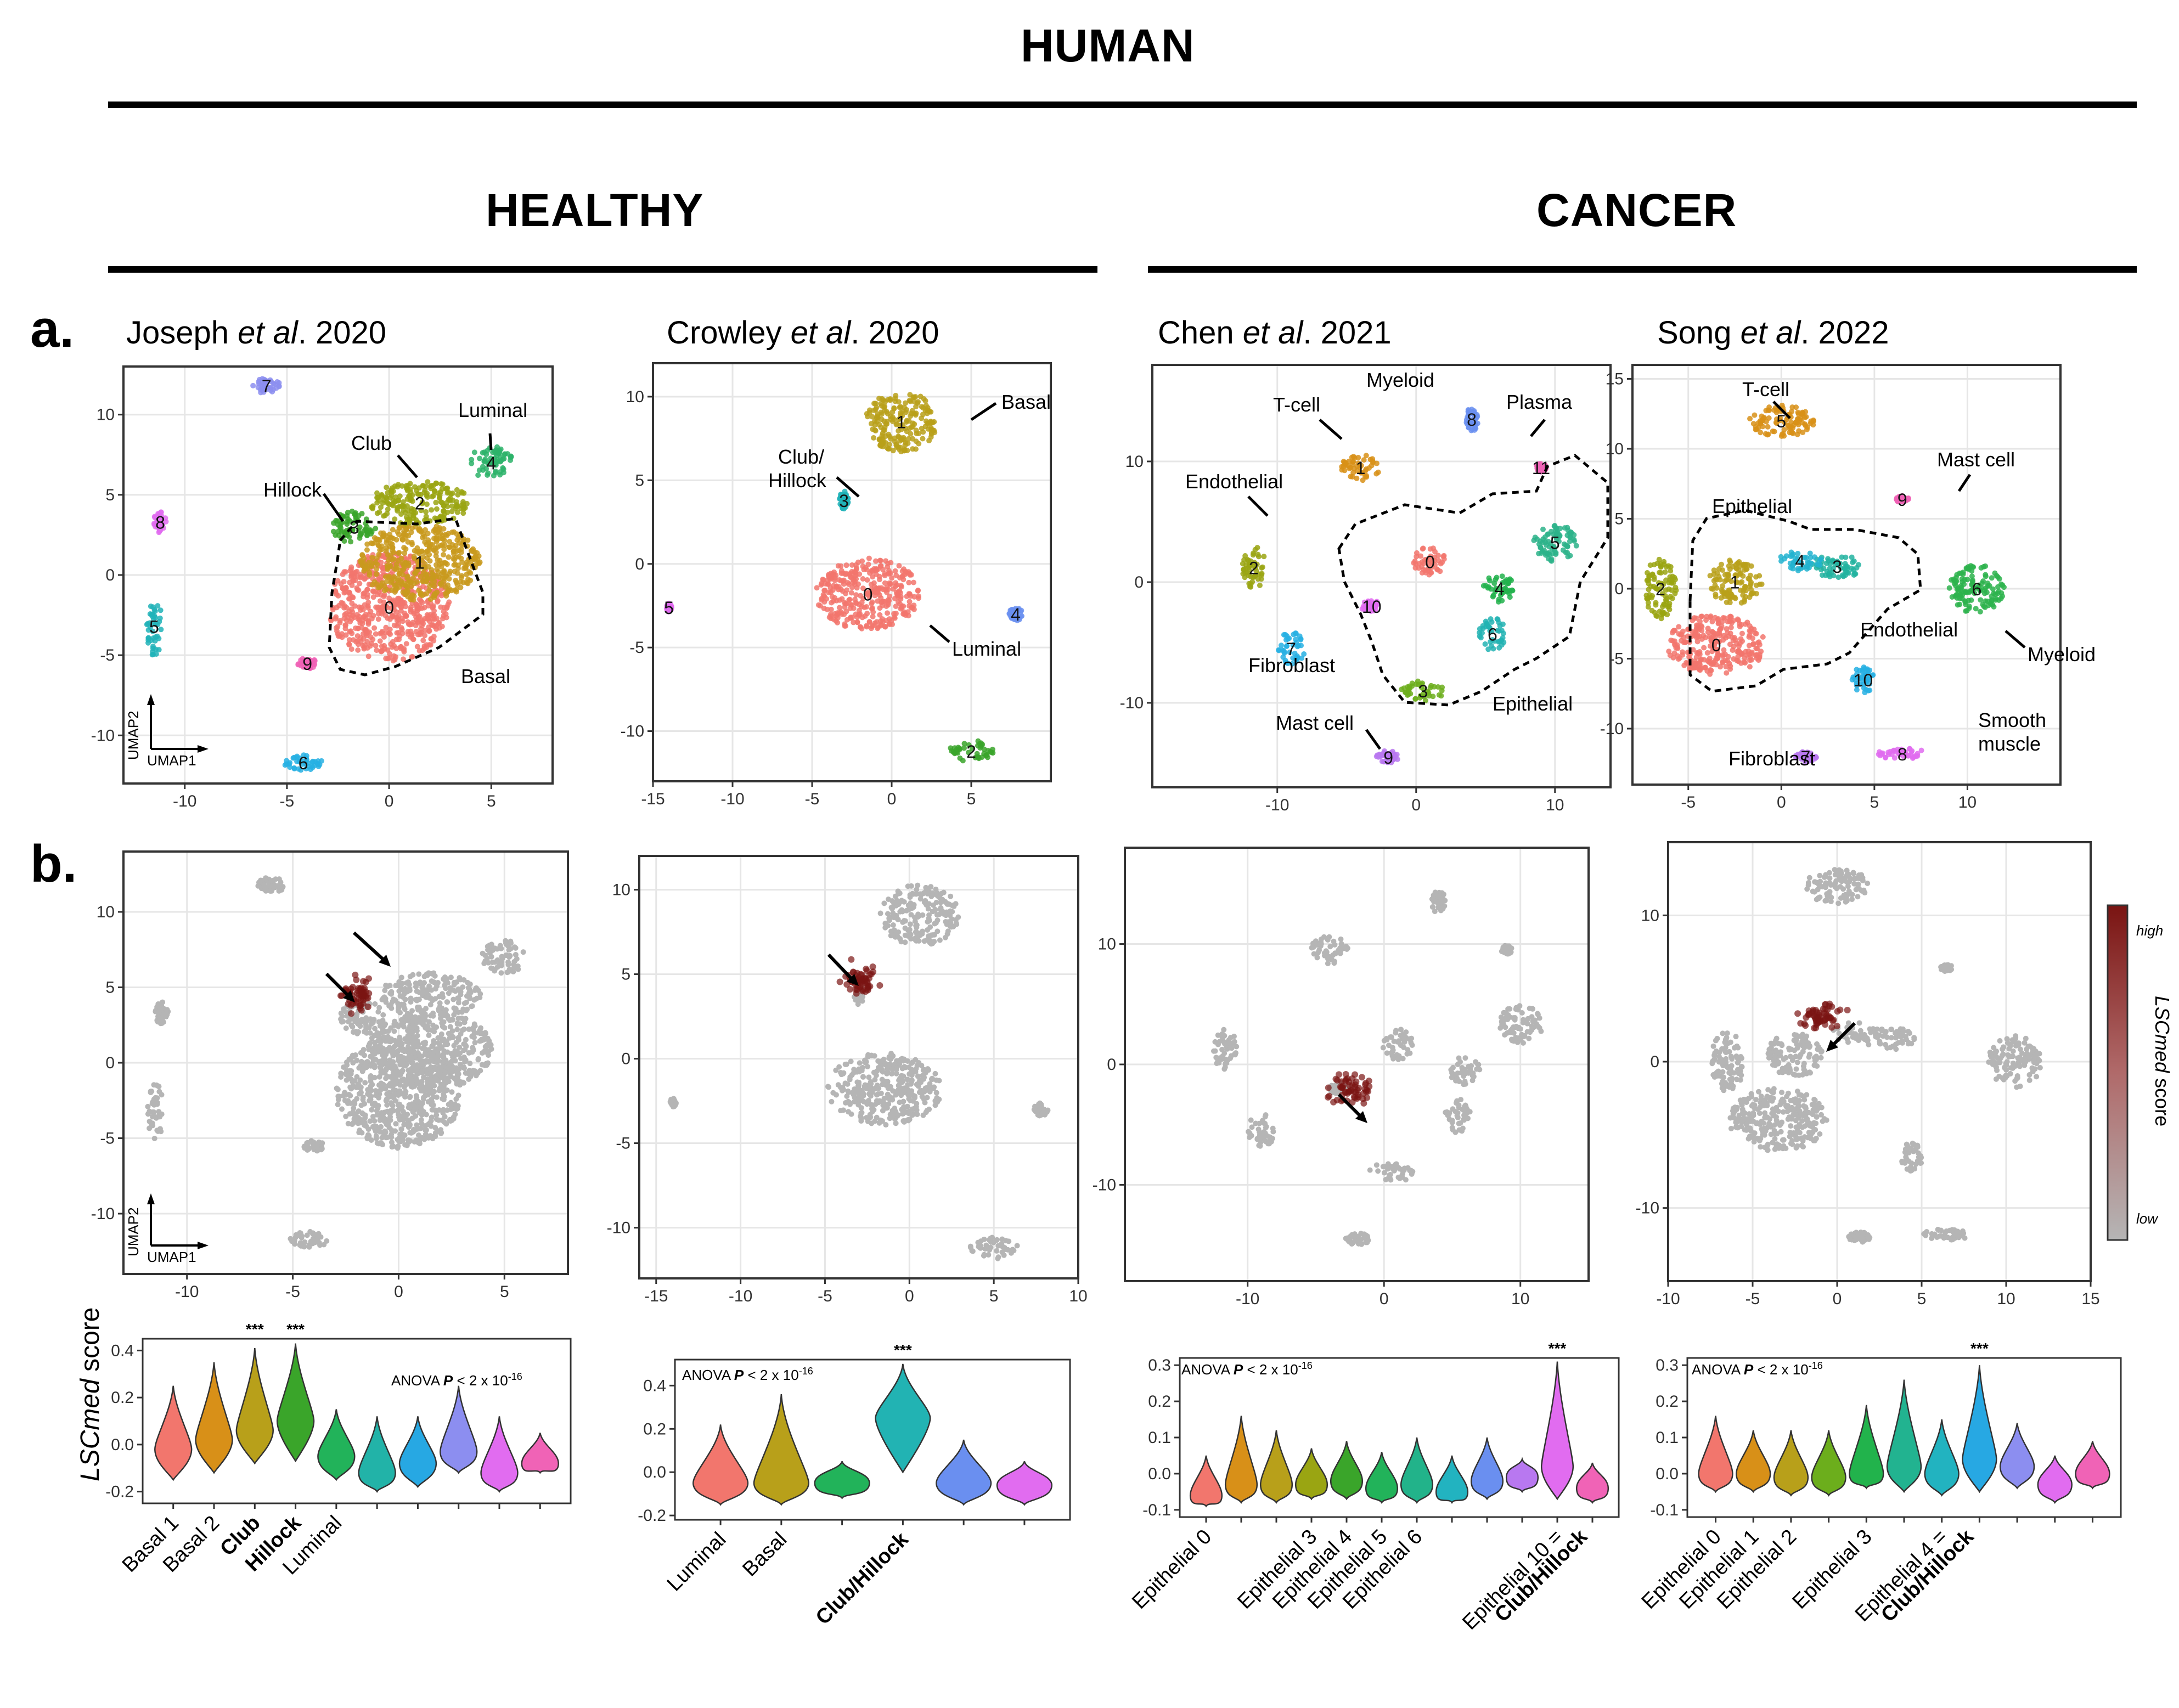 This screenshot has width=2179, height=1708. Describe the element at coordinates (1874, 802) in the screenshot. I see `song-umap-xtick-label-2: 5` at that location.